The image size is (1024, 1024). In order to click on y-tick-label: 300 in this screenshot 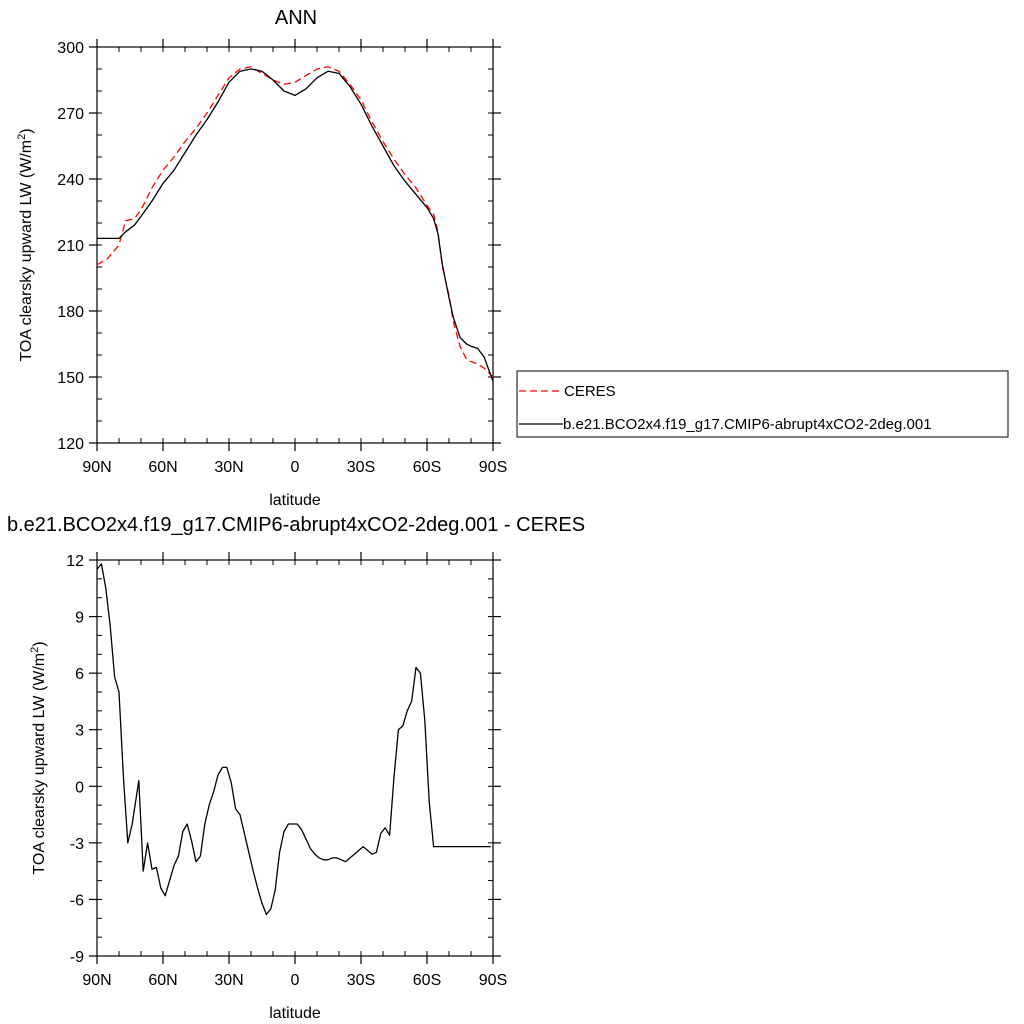, I will do `click(70, 48)`.